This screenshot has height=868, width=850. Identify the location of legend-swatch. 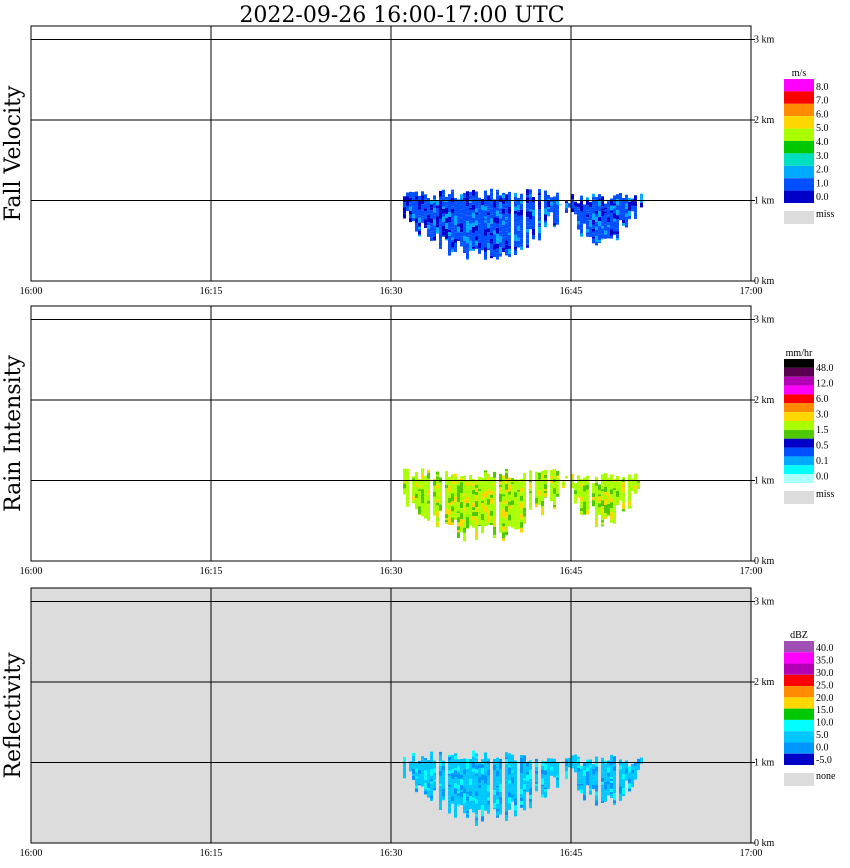
(799, 434).